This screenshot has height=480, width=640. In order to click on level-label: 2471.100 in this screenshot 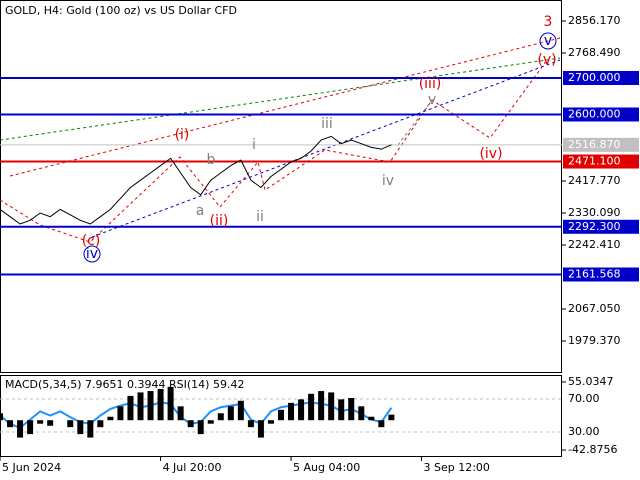, I will do `click(594, 161)`.